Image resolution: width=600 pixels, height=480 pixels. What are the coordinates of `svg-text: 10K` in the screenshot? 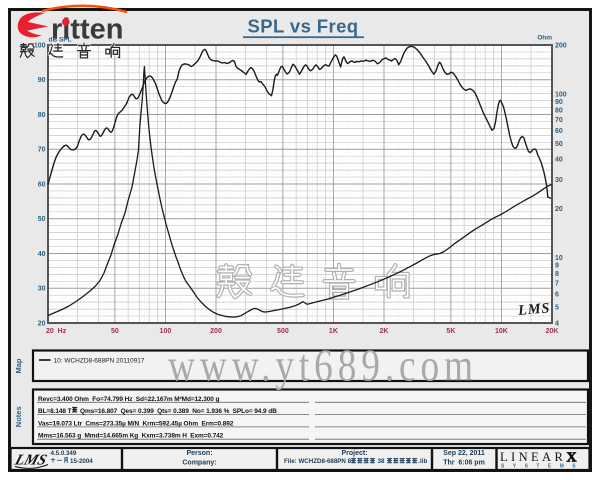 It's located at (501, 331).